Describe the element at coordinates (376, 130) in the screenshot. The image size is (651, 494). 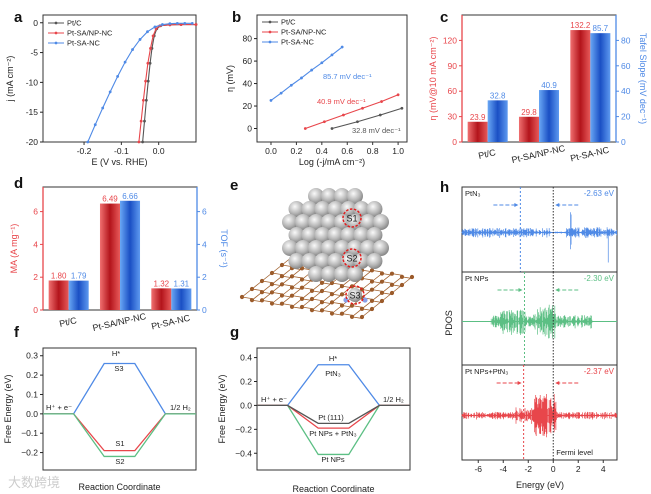
I see `tafel-slope-label: 32.8 mV dec⁻¹` at that location.